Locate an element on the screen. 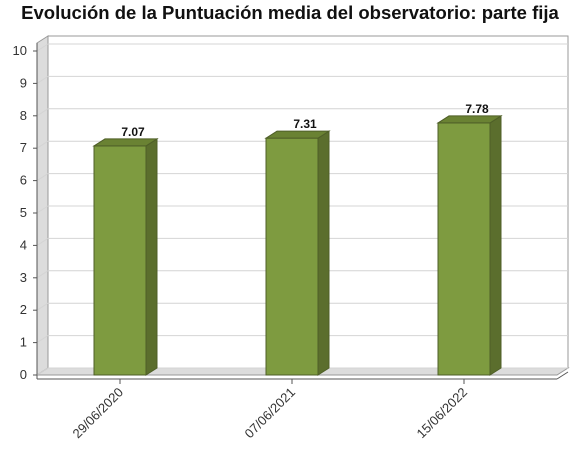  y-tick-label: 3 is located at coordinates (23, 277).